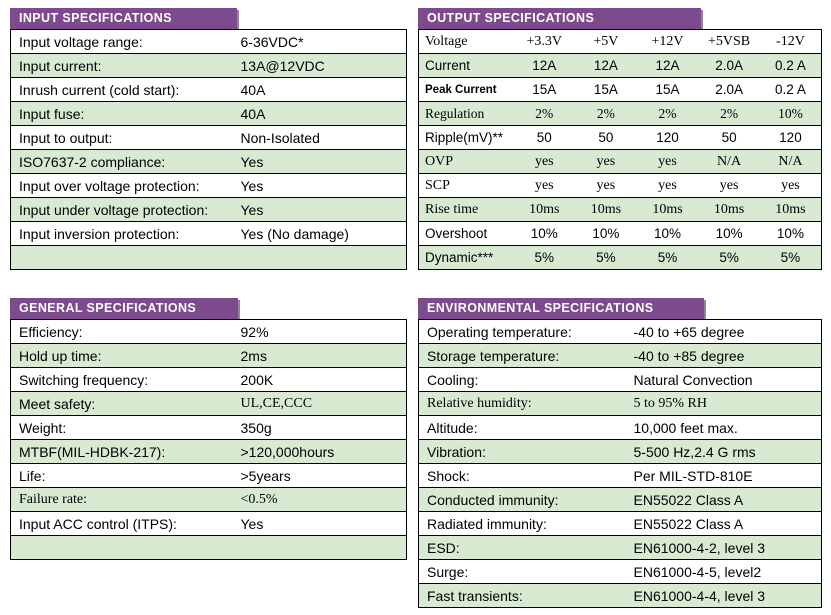  I want to click on table-row: Cooling: Natural Convection, so click(620, 379).